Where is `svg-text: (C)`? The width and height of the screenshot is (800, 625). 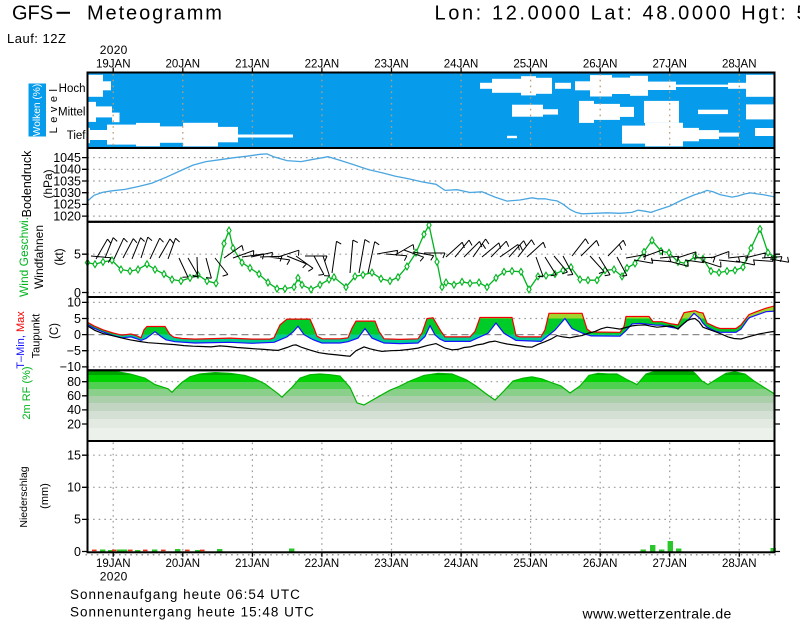
svg-text: (C) is located at coordinates (55, 331).